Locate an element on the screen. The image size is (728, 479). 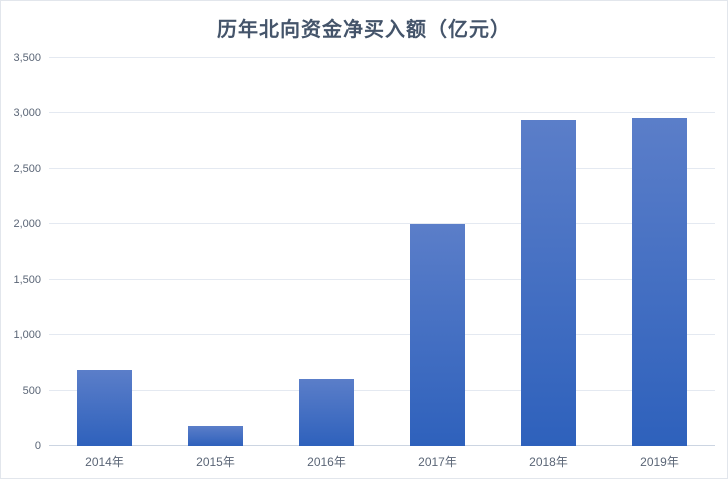
x-axis-line is located at coordinates (382, 445).